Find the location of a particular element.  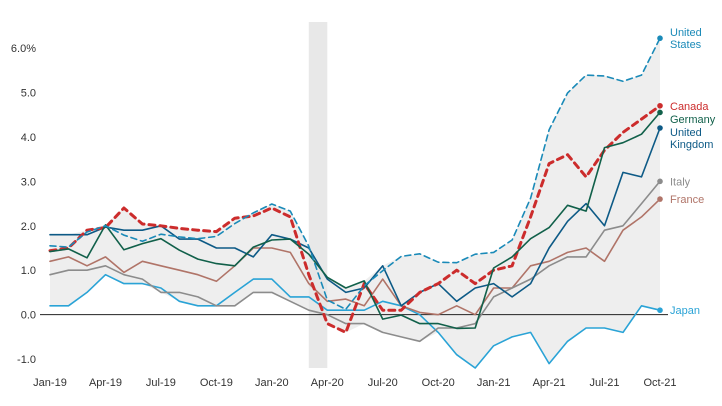

shaded-period is located at coordinates (318, 195).